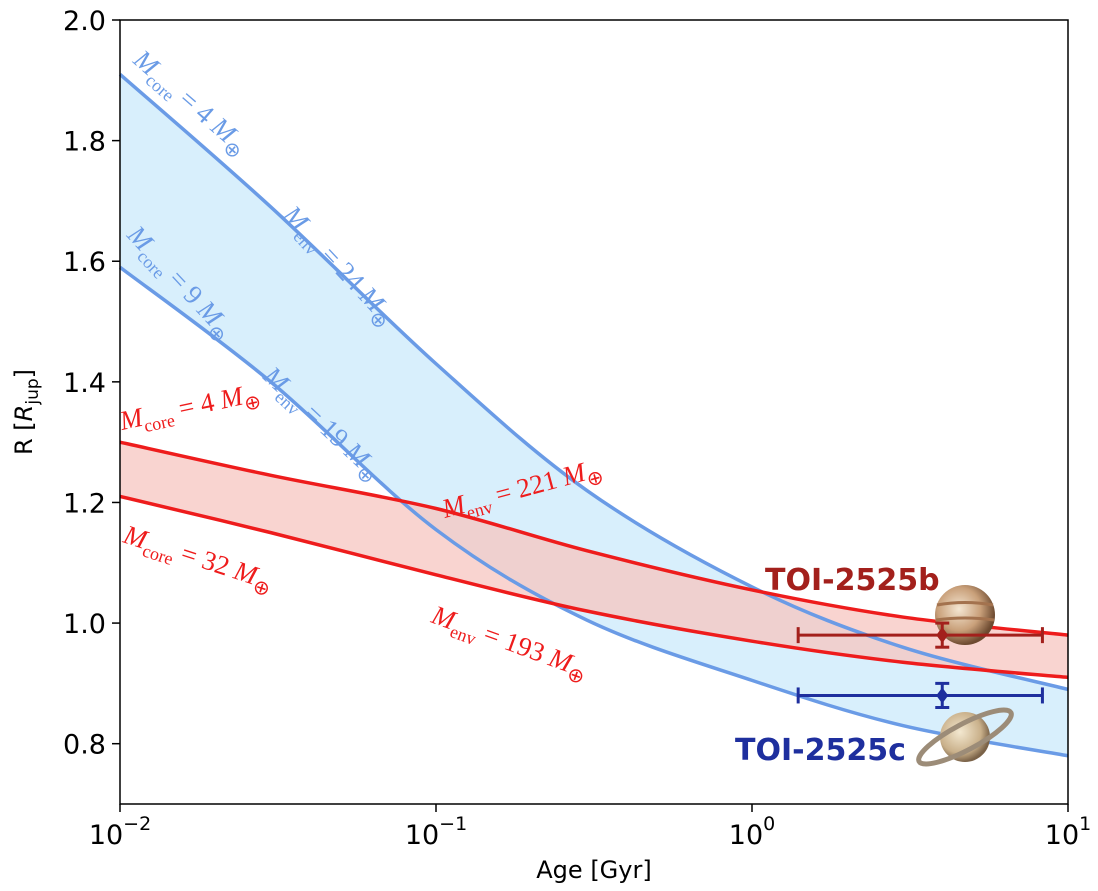 The height and width of the screenshot is (891, 1098). What do you see at coordinates (205, 560) in the screenshot?
I see `label-text: = 32` at bounding box center [205, 560].